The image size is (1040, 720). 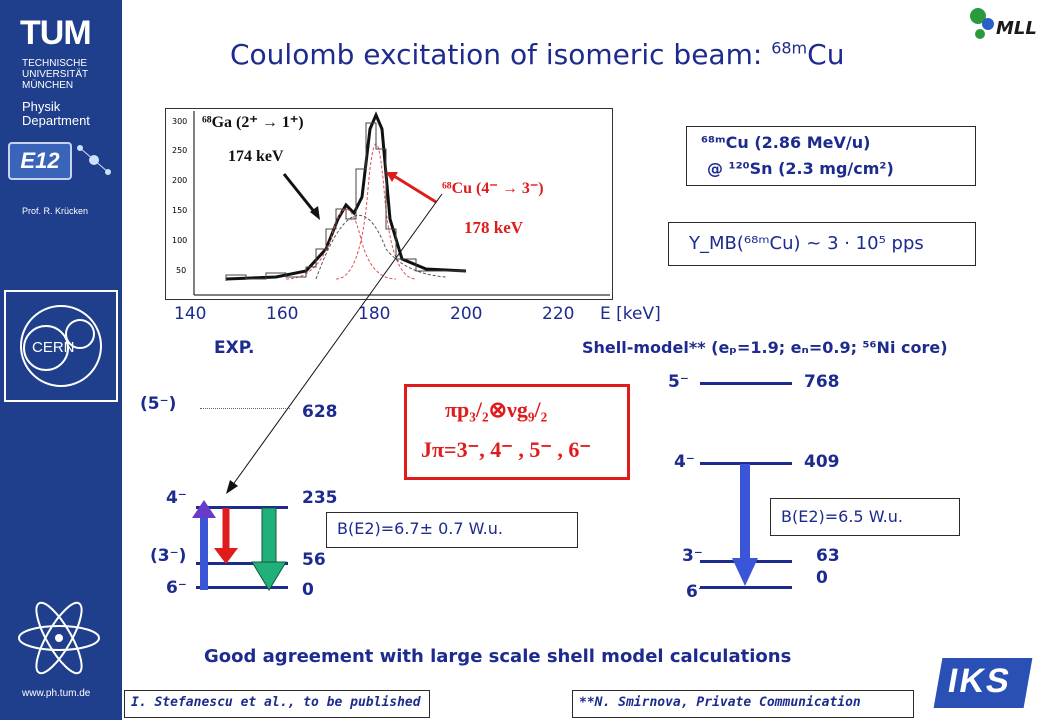 I want to click on shell-energy-409: 409, so click(x=822, y=462).